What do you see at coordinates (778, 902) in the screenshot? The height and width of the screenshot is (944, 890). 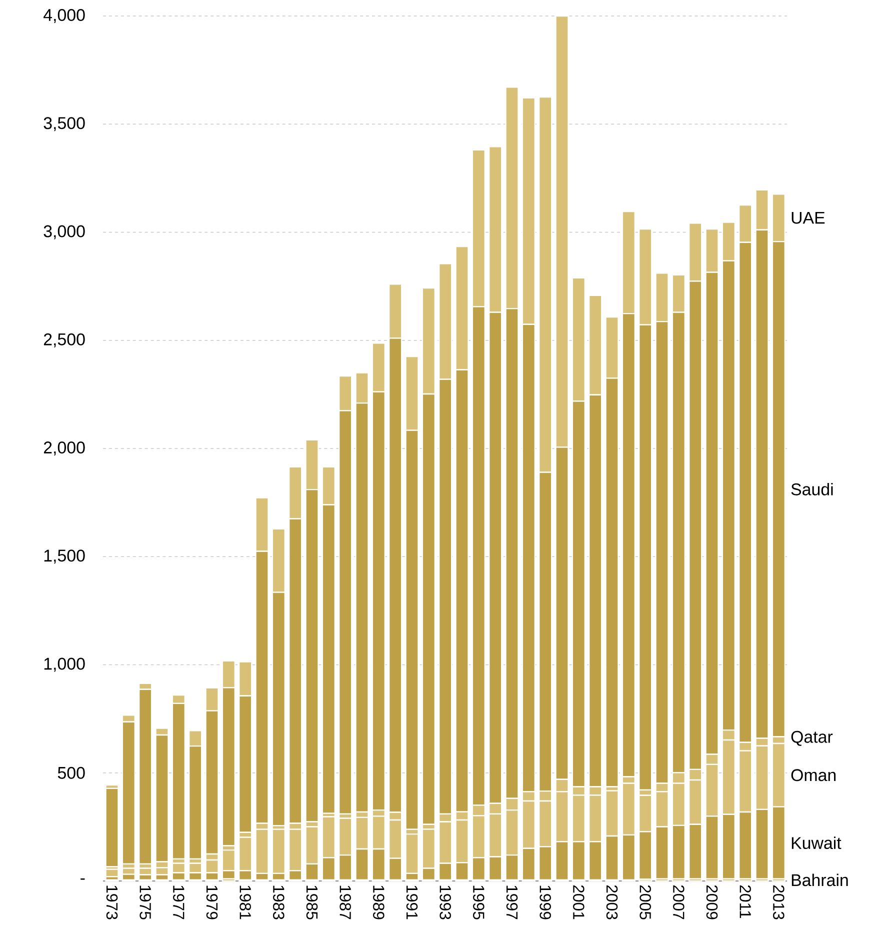 I see `x-tick-label: 2013` at bounding box center [778, 902].